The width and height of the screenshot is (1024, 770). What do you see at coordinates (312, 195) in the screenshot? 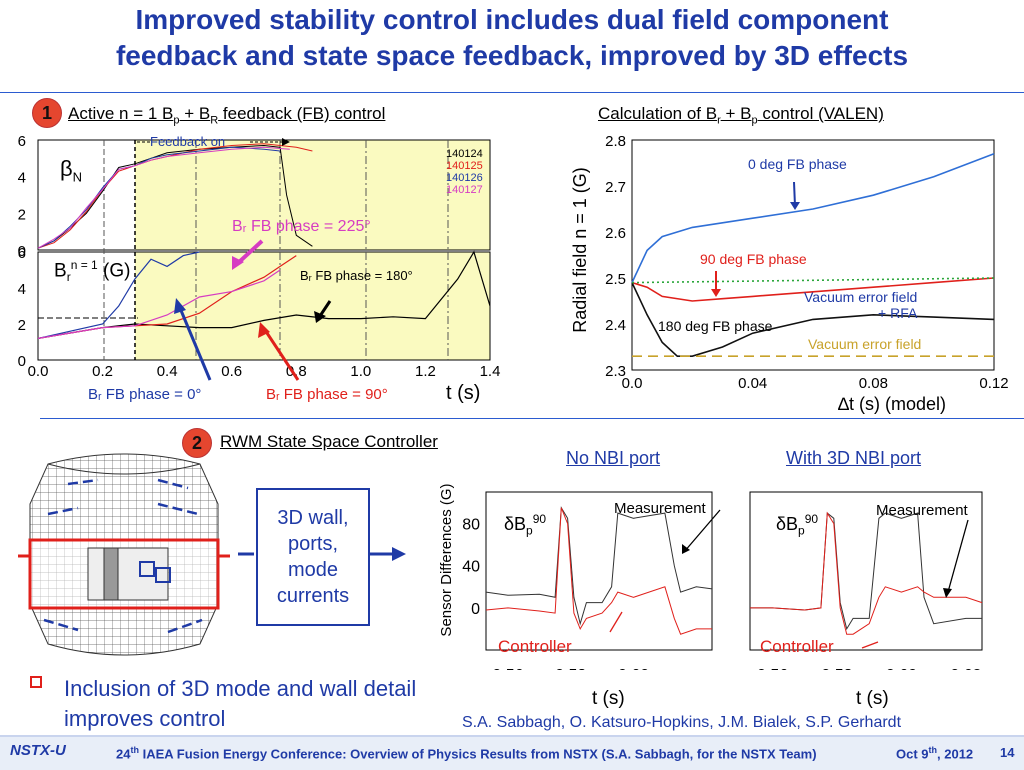
I see `feedback-shade-top` at bounding box center [312, 195].